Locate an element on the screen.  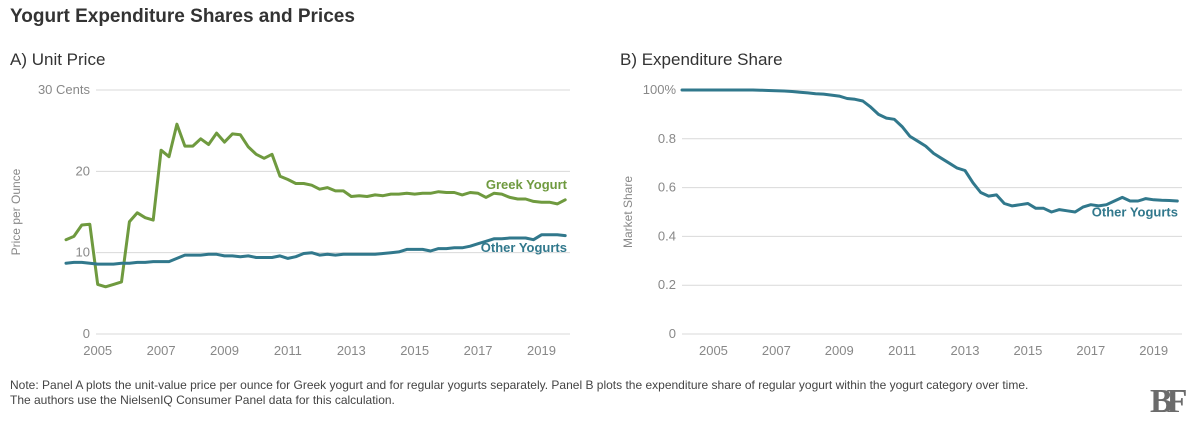
y-axis-label: Price per Ounce is located at coordinates (16, 211).